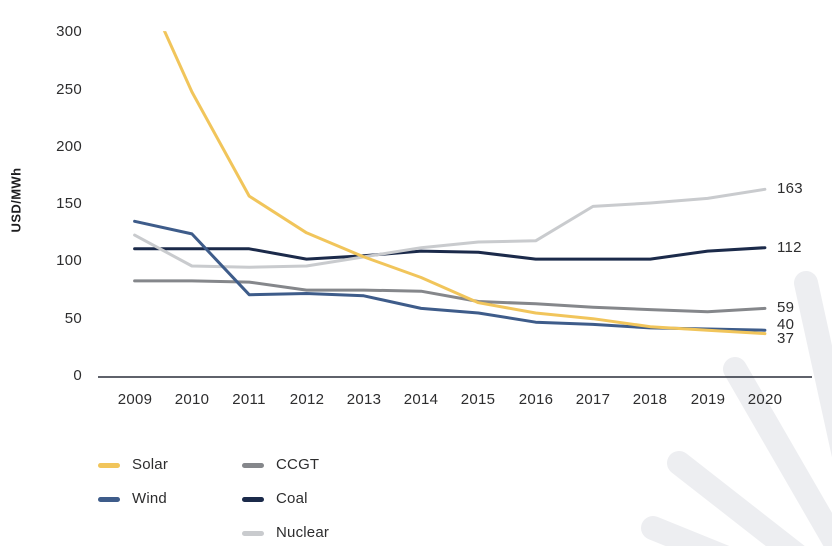  I want to click on x-tick-label-2011: 2011, so click(249, 399).